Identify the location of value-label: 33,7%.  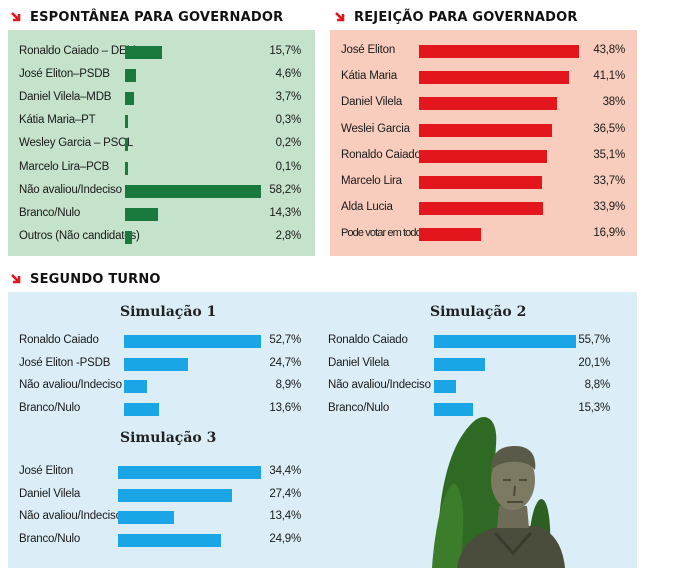
(609, 181).